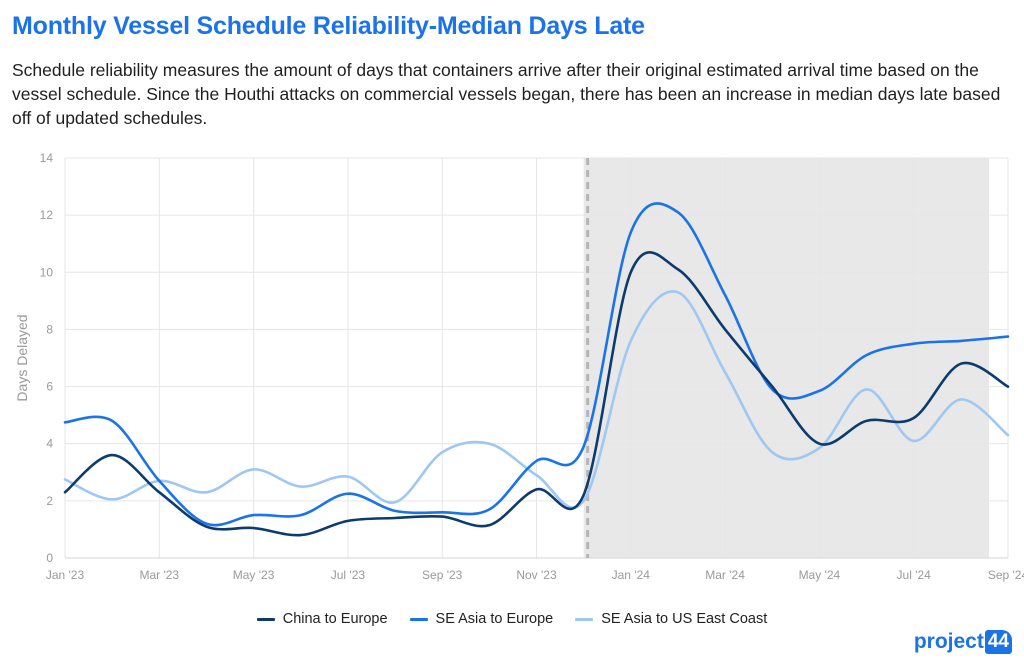 The width and height of the screenshot is (1024, 667). What do you see at coordinates (684, 619) in the screenshot?
I see `legend-label-se-asia-to-us-east-coast: SE Asia to US East Coast` at bounding box center [684, 619].